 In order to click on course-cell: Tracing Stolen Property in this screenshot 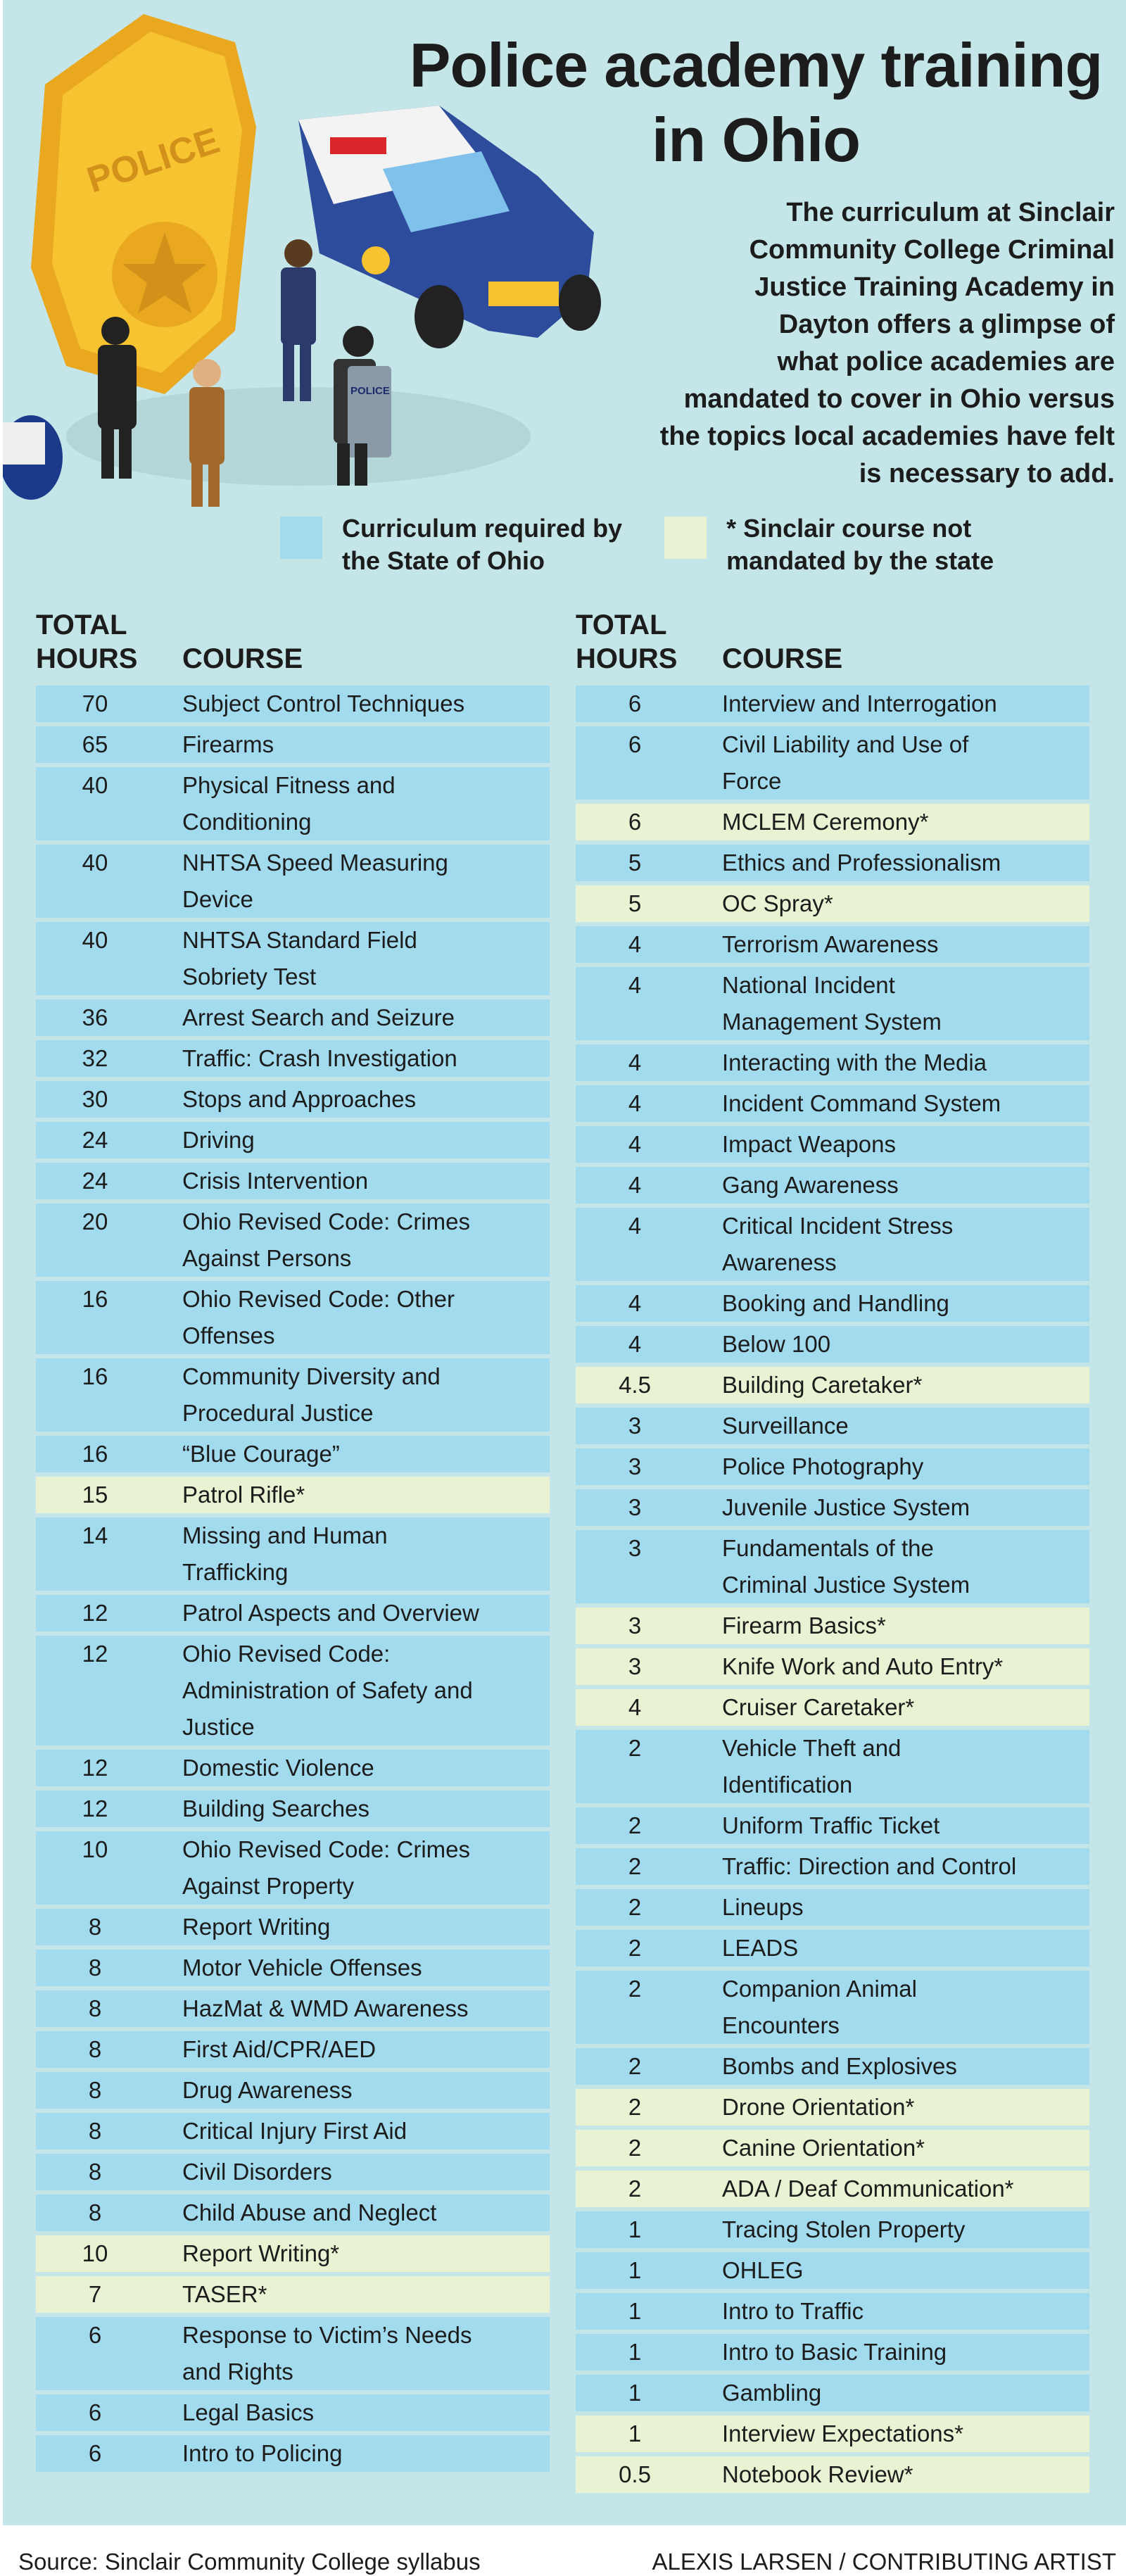, I will do `click(844, 2229)`.